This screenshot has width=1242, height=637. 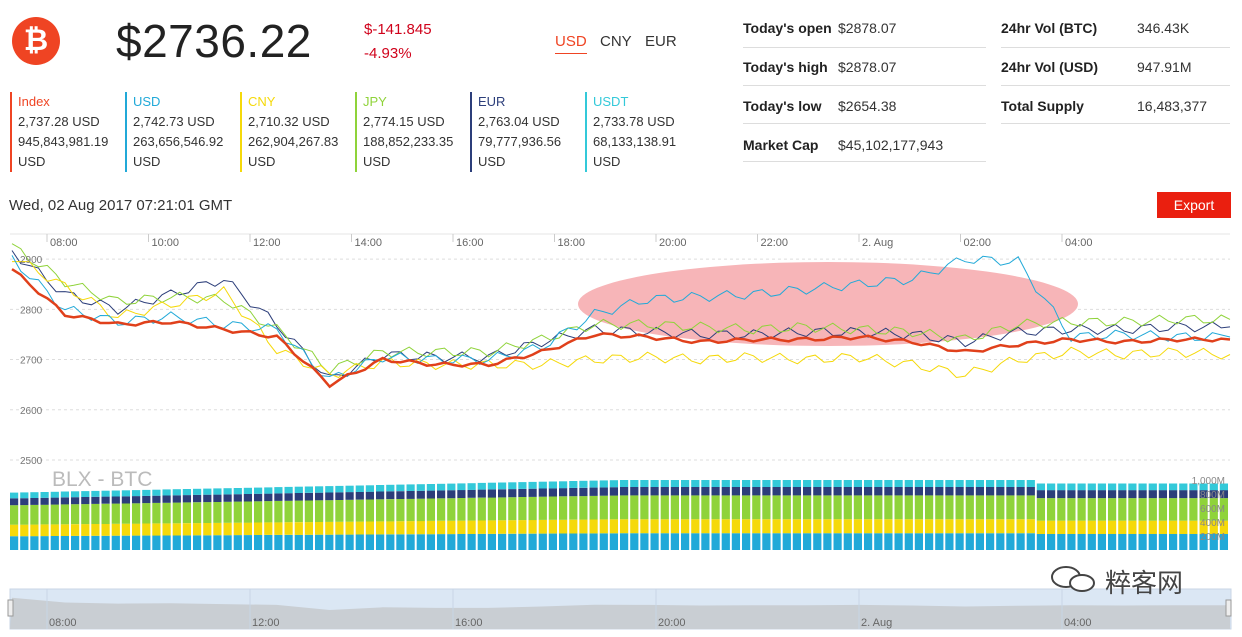 What do you see at coordinates (571, 43) in the screenshot?
I see `currency-usd-tab: USD` at bounding box center [571, 43].